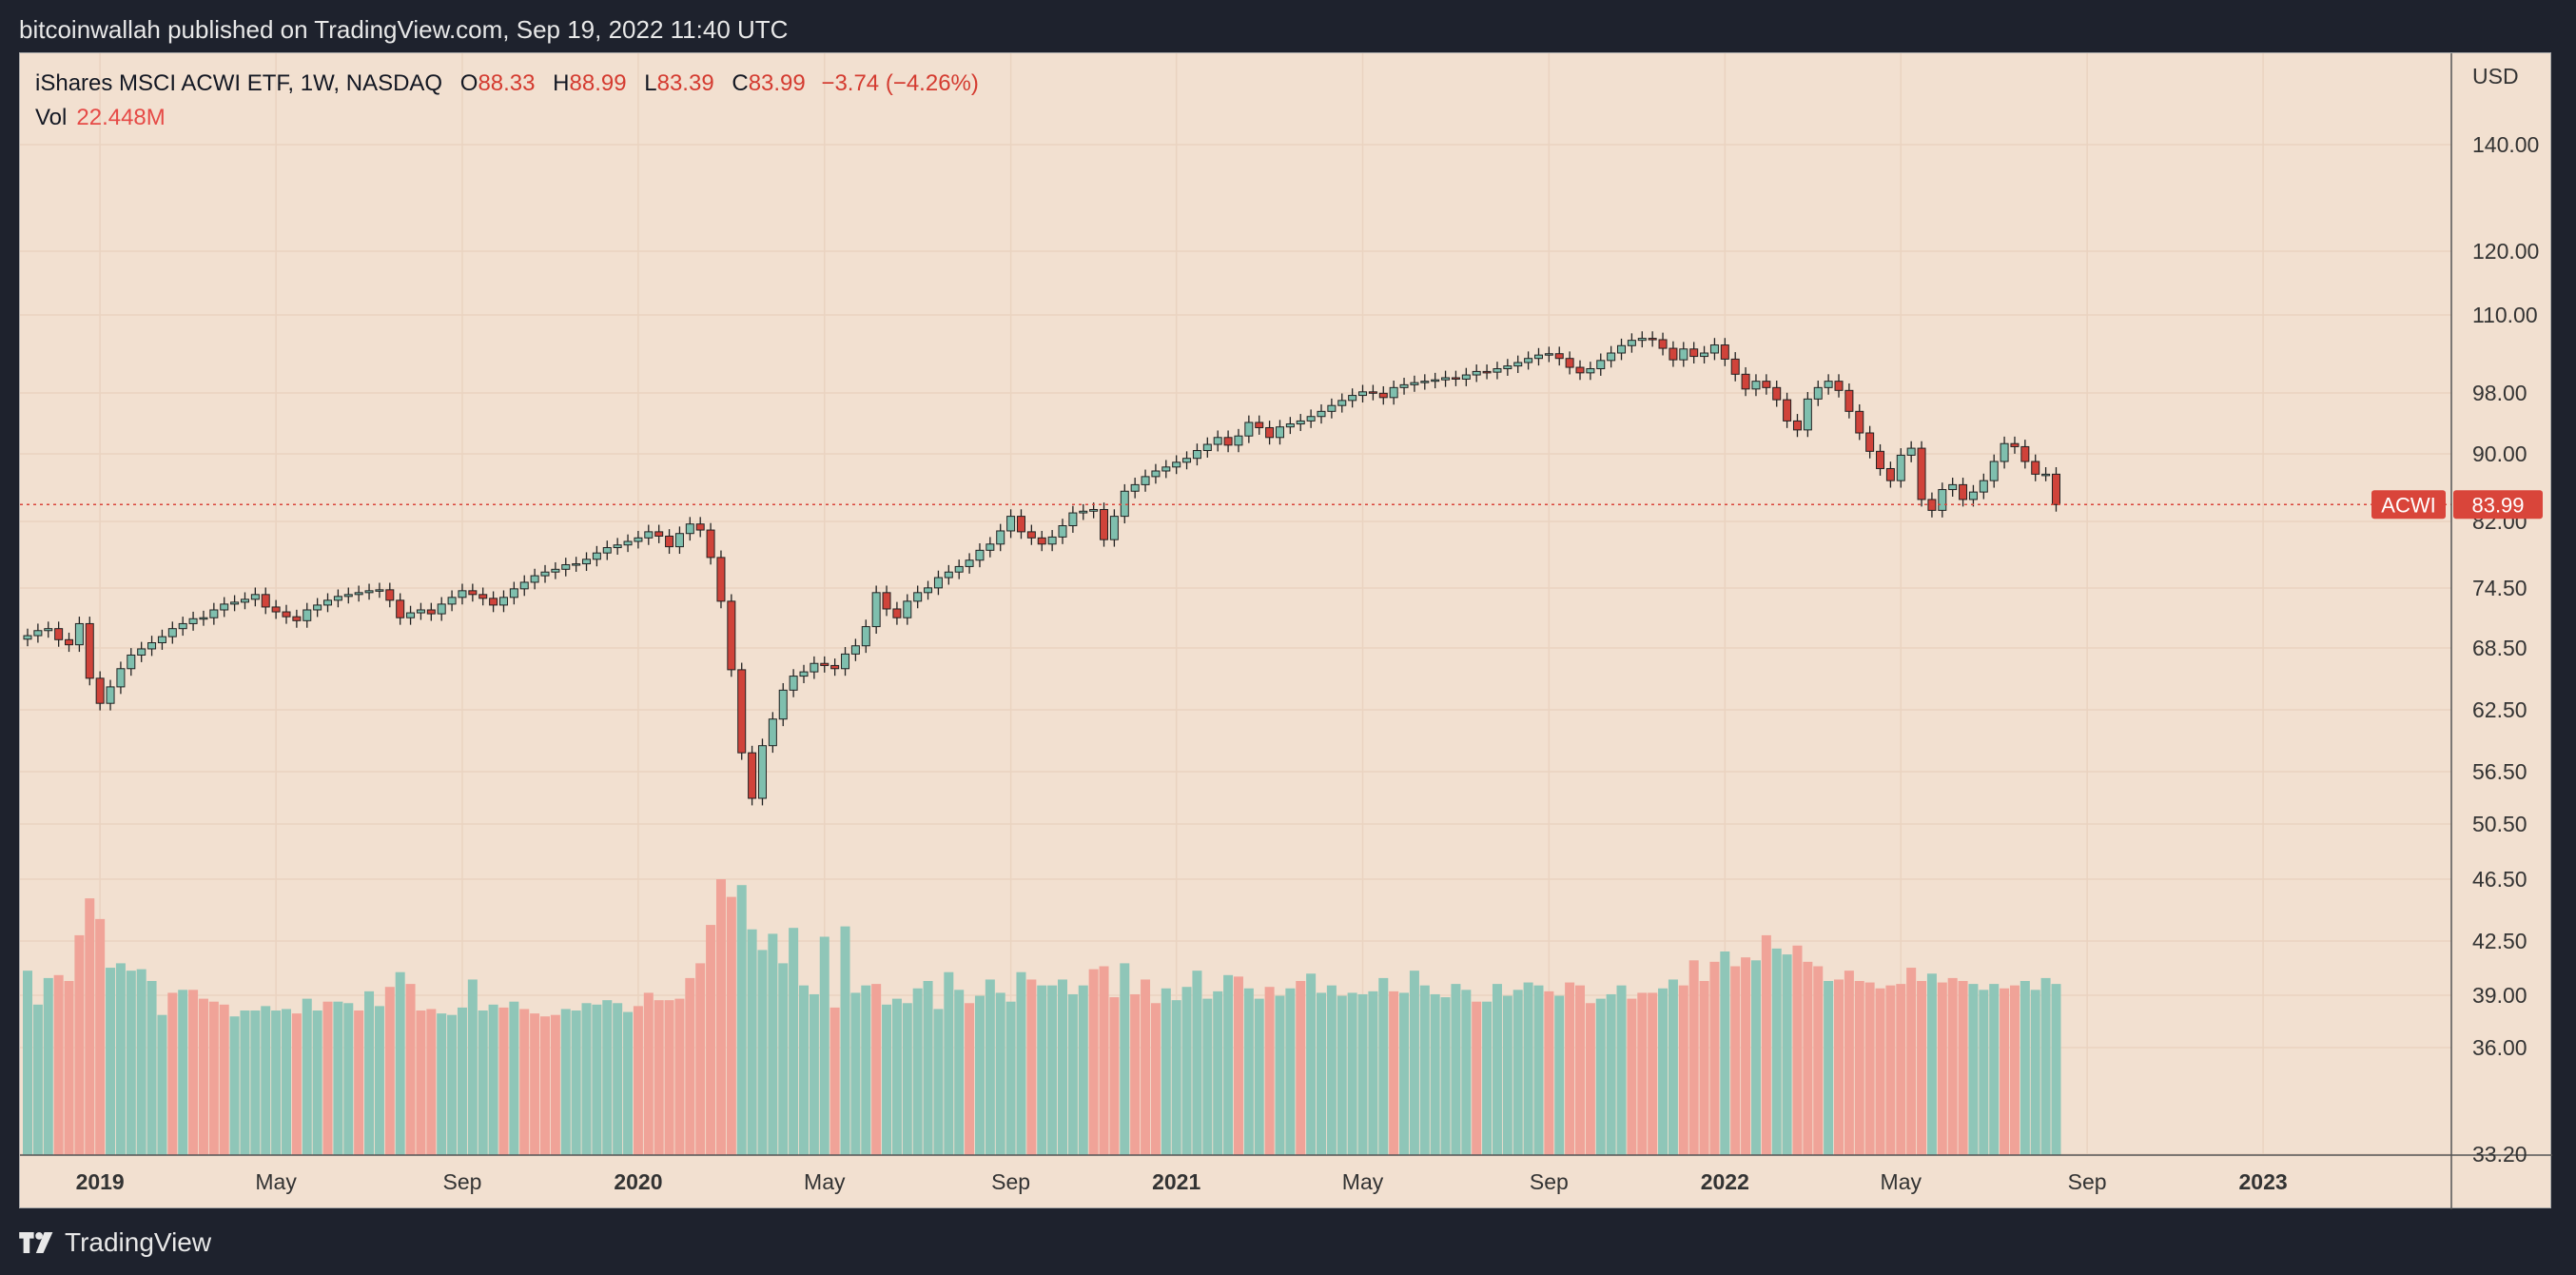  What do you see at coordinates (685, 83) in the screenshot?
I see `low-value: 83.39` at bounding box center [685, 83].